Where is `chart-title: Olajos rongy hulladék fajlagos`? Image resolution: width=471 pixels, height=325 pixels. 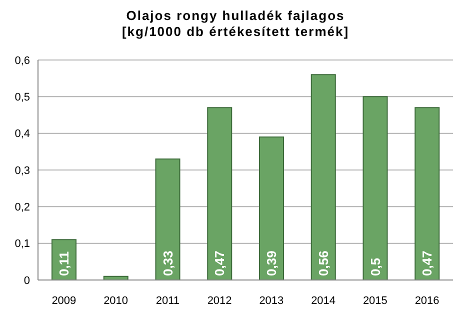
chart-title: Olajos rongy hulladék fajlagos is located at coordinates (235, 16).